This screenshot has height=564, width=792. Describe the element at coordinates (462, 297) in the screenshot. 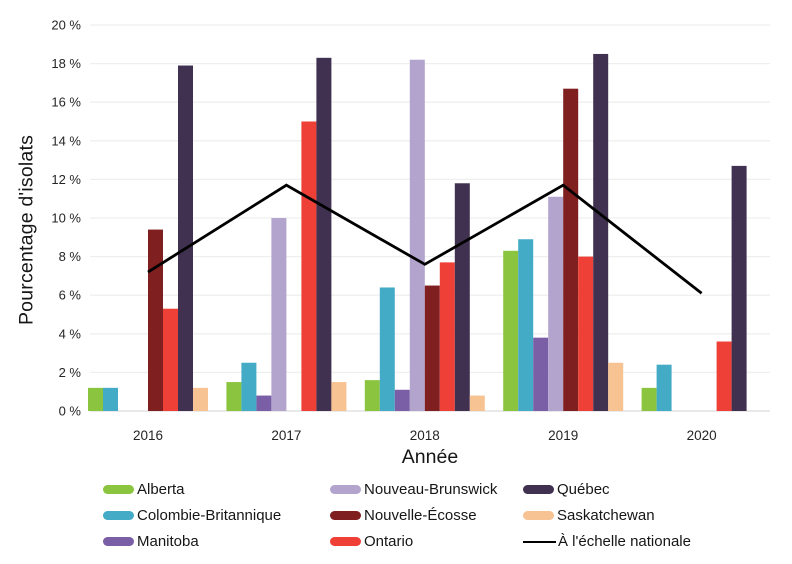

I see `bar-Québec-2018` at that location.